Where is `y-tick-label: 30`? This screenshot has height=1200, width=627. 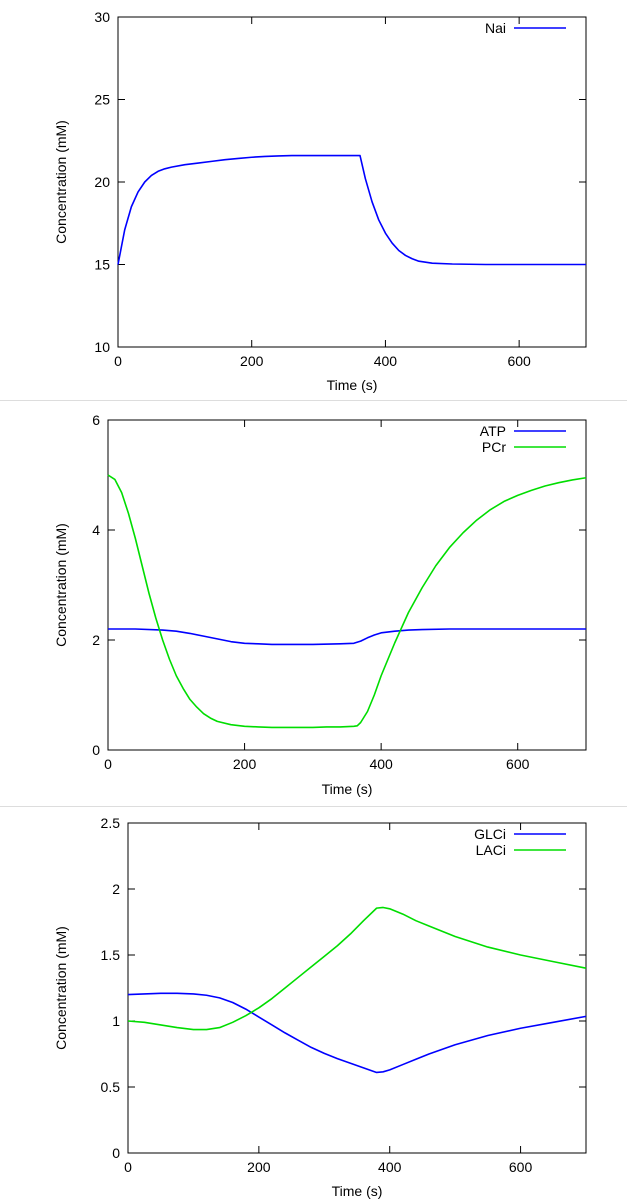
y-tick-label: 30 is located at coordinates (102, 17).